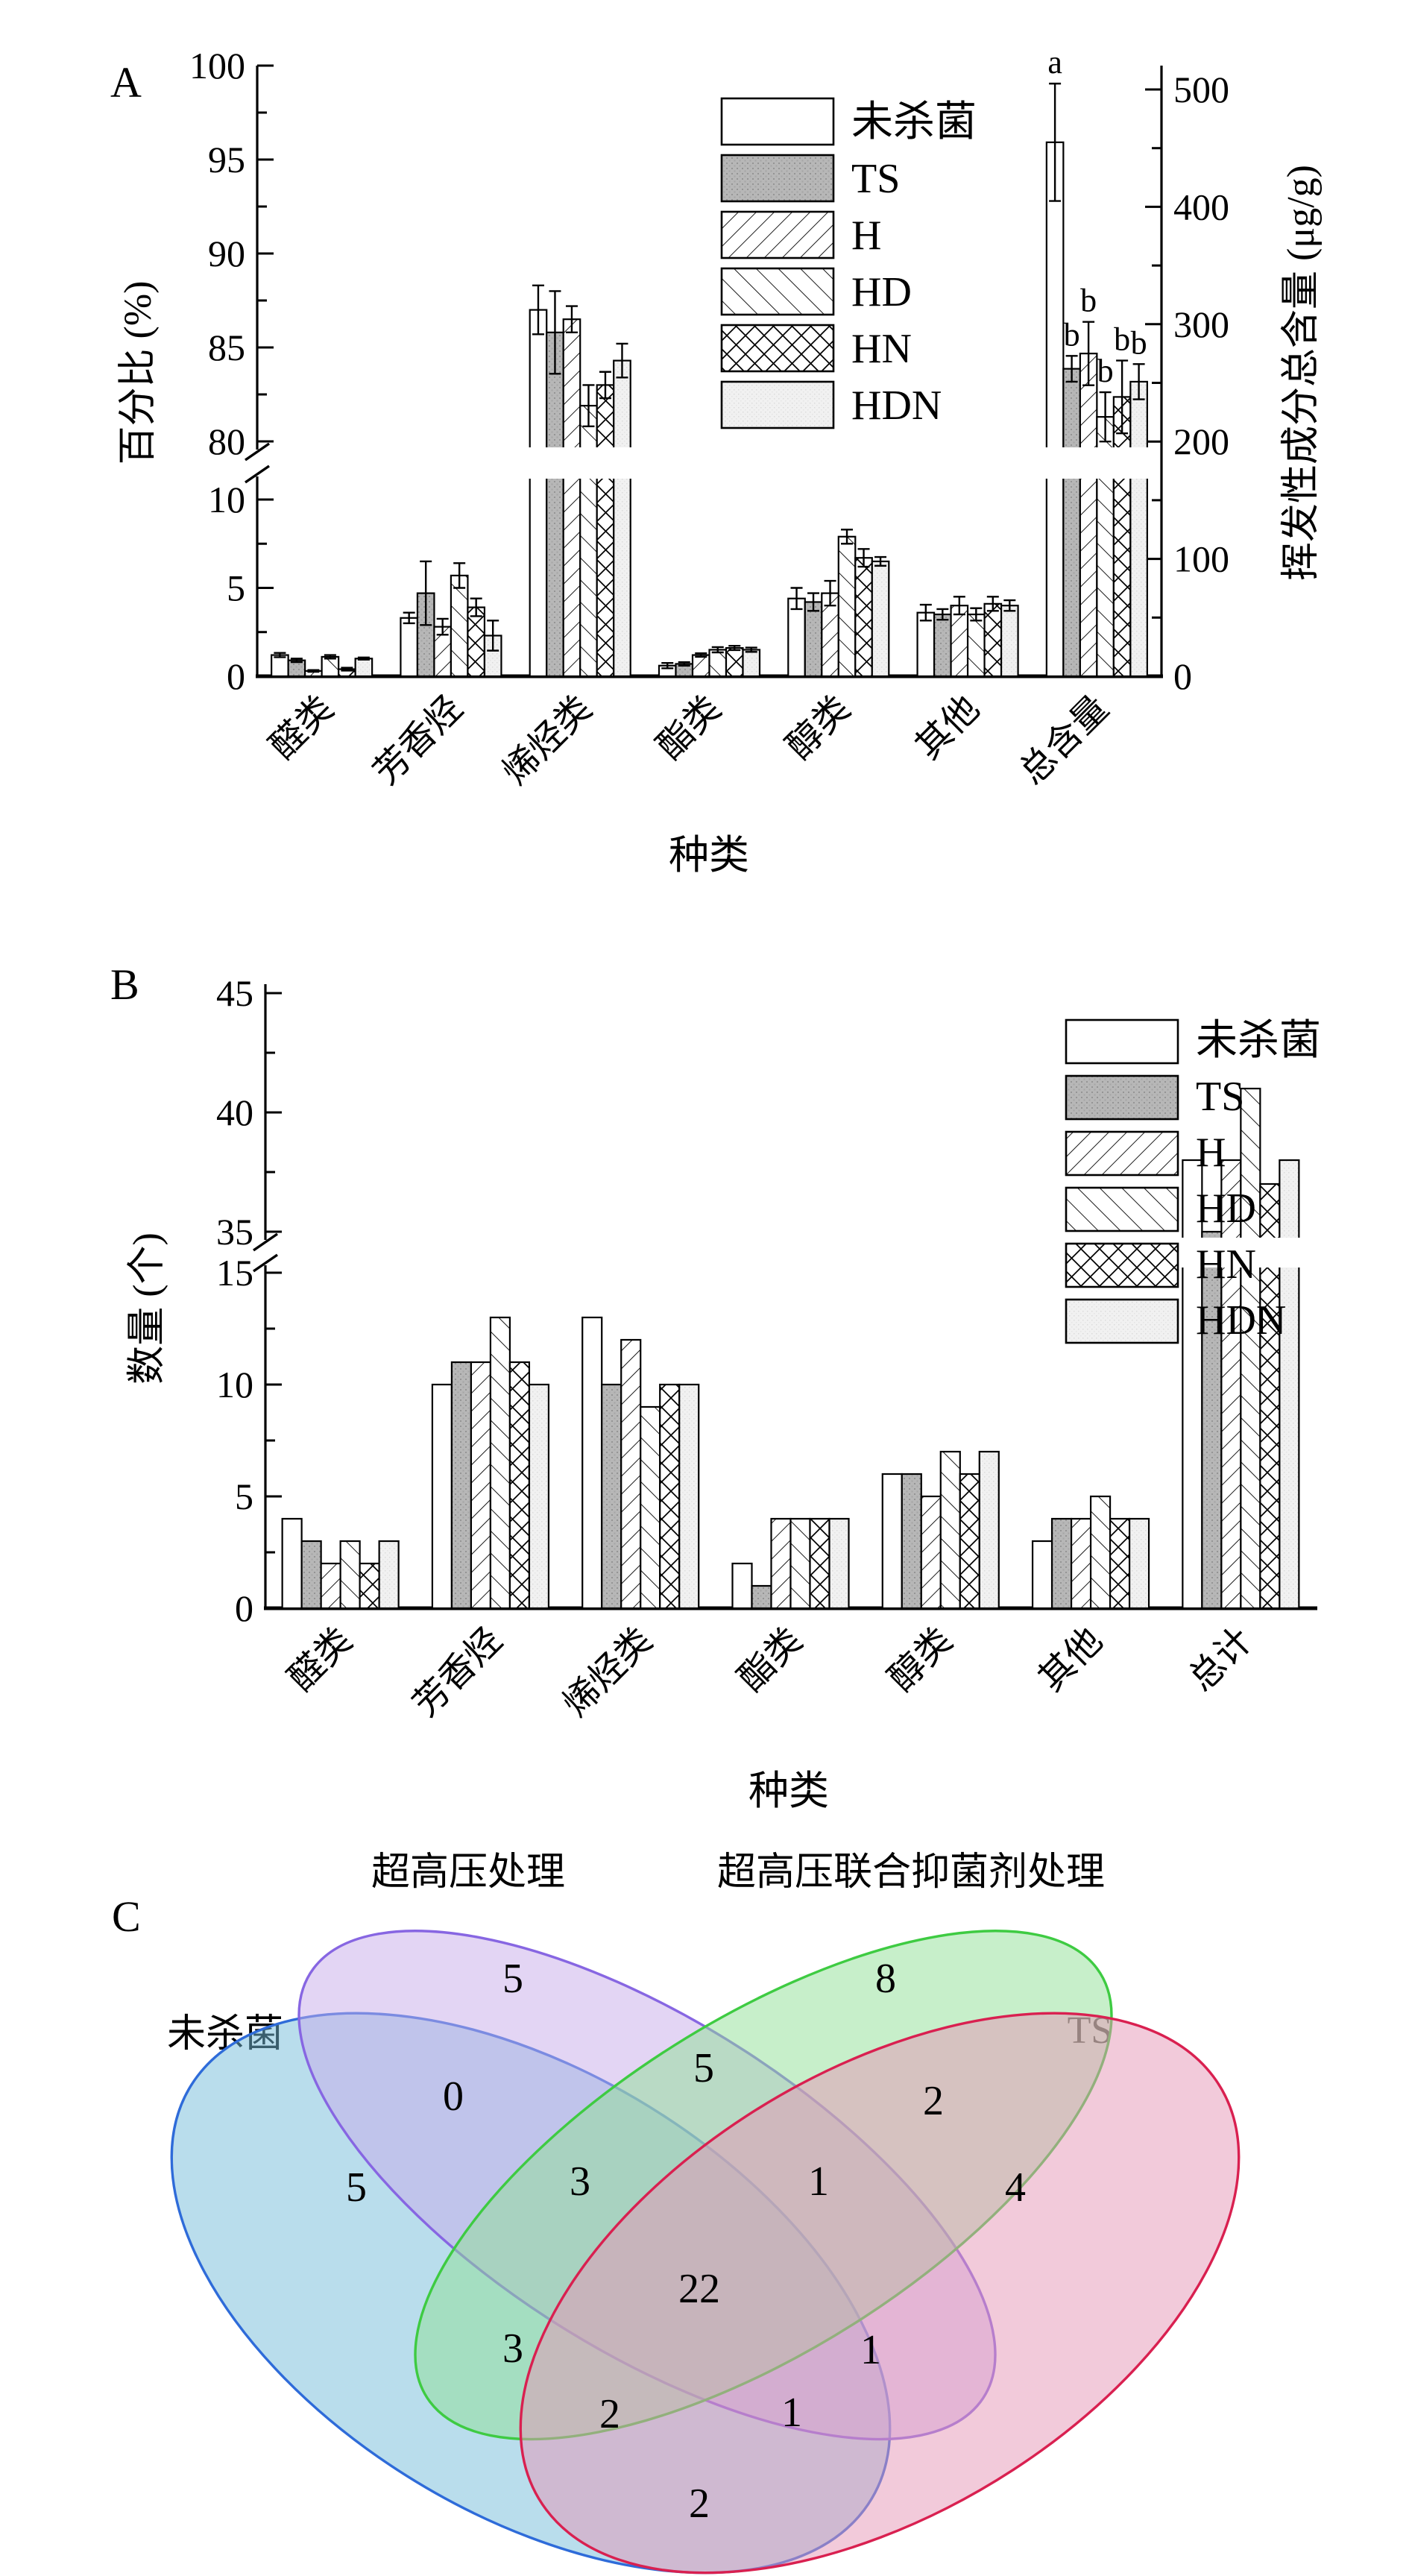  I want to click on panel-a-bar-HDN-烯烃类, so click(622, 518).